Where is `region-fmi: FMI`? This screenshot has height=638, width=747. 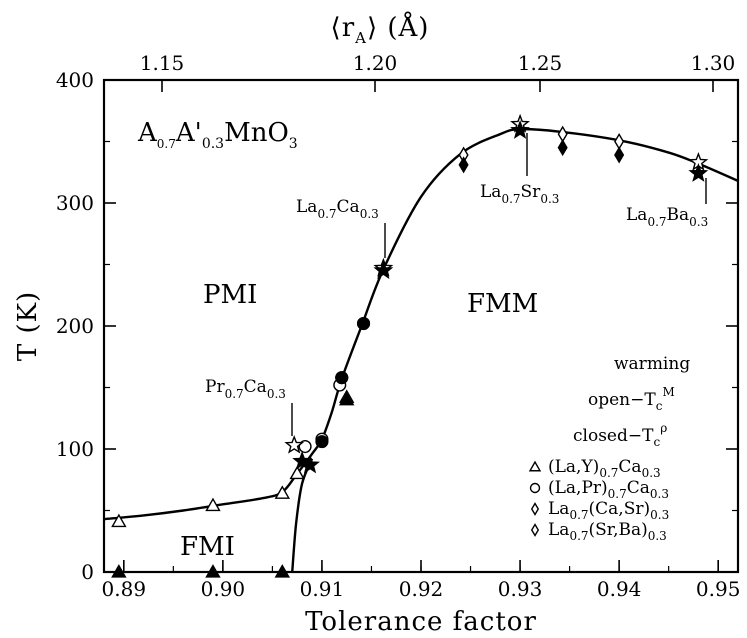
region-fmi: FMI is located at coordinates (207, 547).